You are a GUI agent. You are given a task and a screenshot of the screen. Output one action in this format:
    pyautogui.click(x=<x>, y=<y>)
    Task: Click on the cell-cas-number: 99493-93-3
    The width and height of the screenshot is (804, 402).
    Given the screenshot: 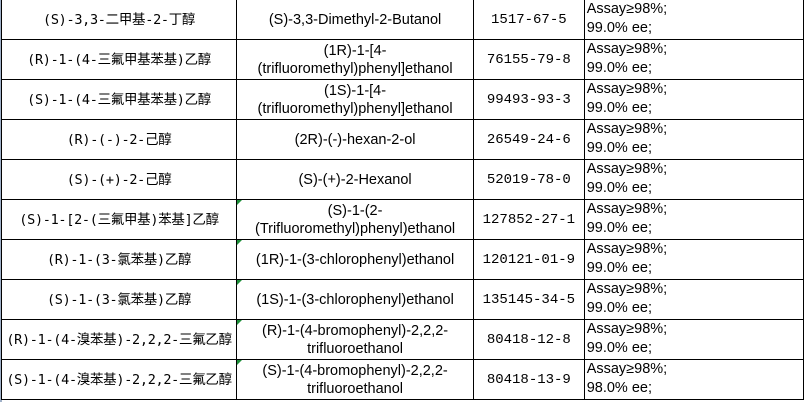 What is the action you would take?
    pyautogui.click(x=528, y=99)
    